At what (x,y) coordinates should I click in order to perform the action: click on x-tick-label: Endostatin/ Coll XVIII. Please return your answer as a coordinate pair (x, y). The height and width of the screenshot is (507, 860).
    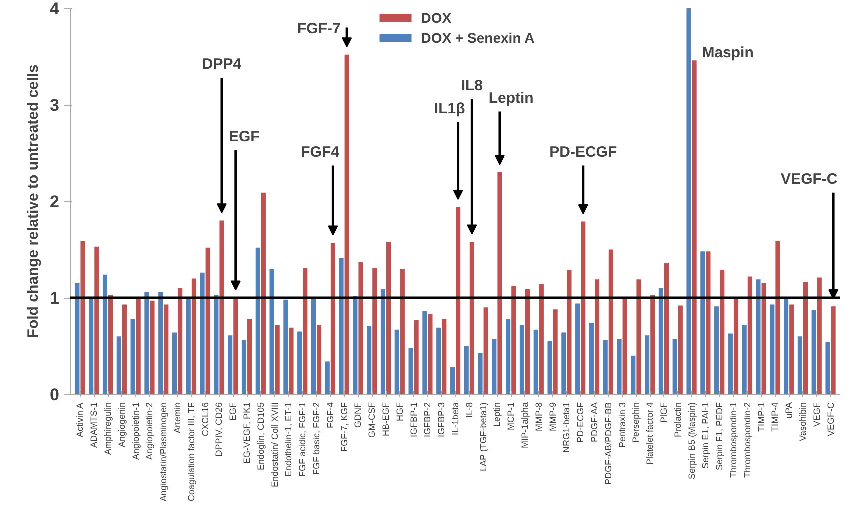
    Looking at the image, I should click on (275, 445).